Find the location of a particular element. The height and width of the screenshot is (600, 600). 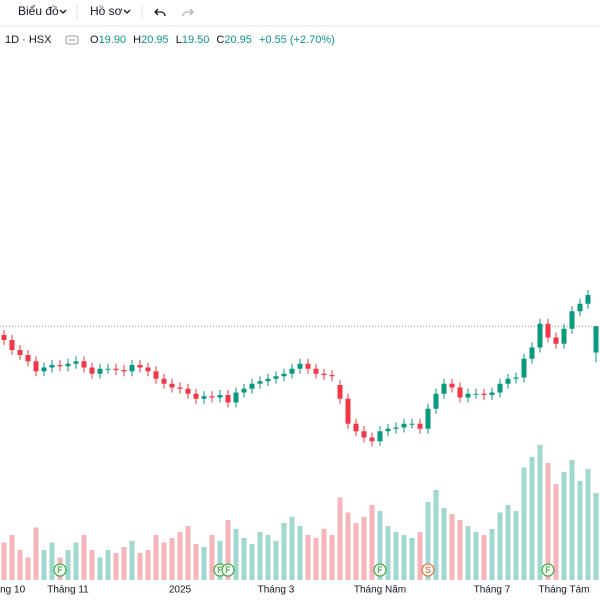

legend-value: 19.50 is located at coordinates (196, 40).